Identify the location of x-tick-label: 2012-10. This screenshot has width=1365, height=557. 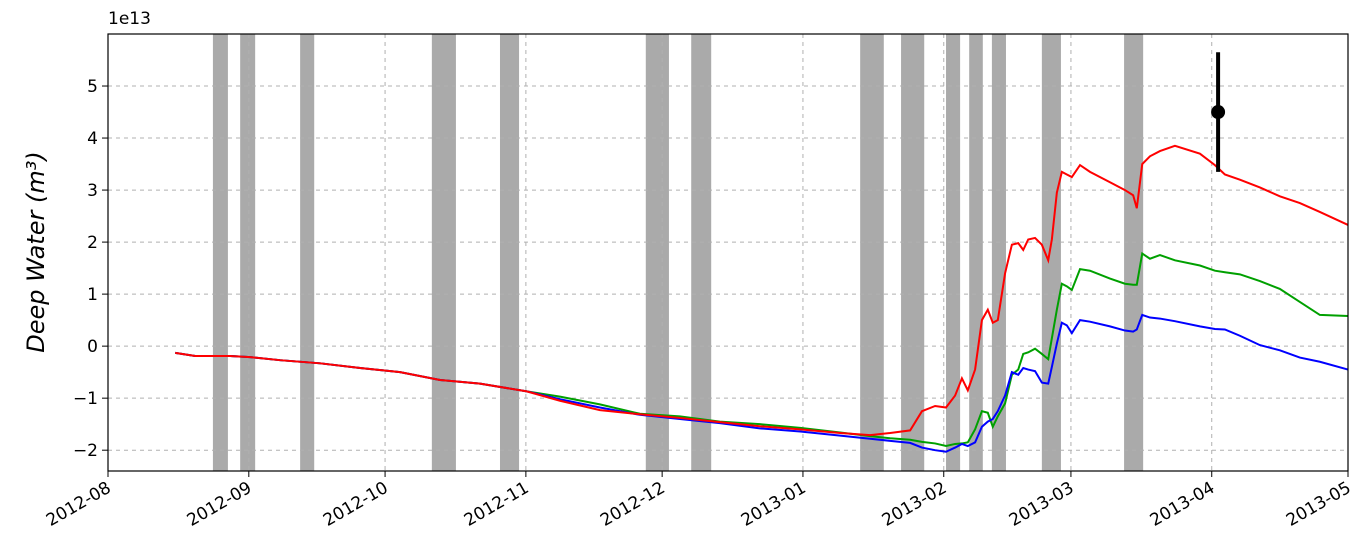
(356, 504).